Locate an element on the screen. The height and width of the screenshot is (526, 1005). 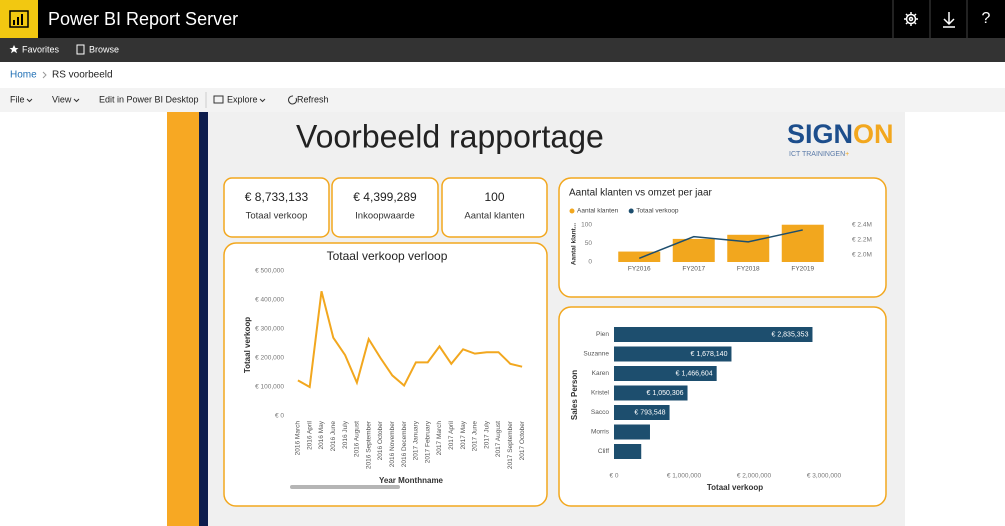
accent-stripe is located at coordinates (183, 319).